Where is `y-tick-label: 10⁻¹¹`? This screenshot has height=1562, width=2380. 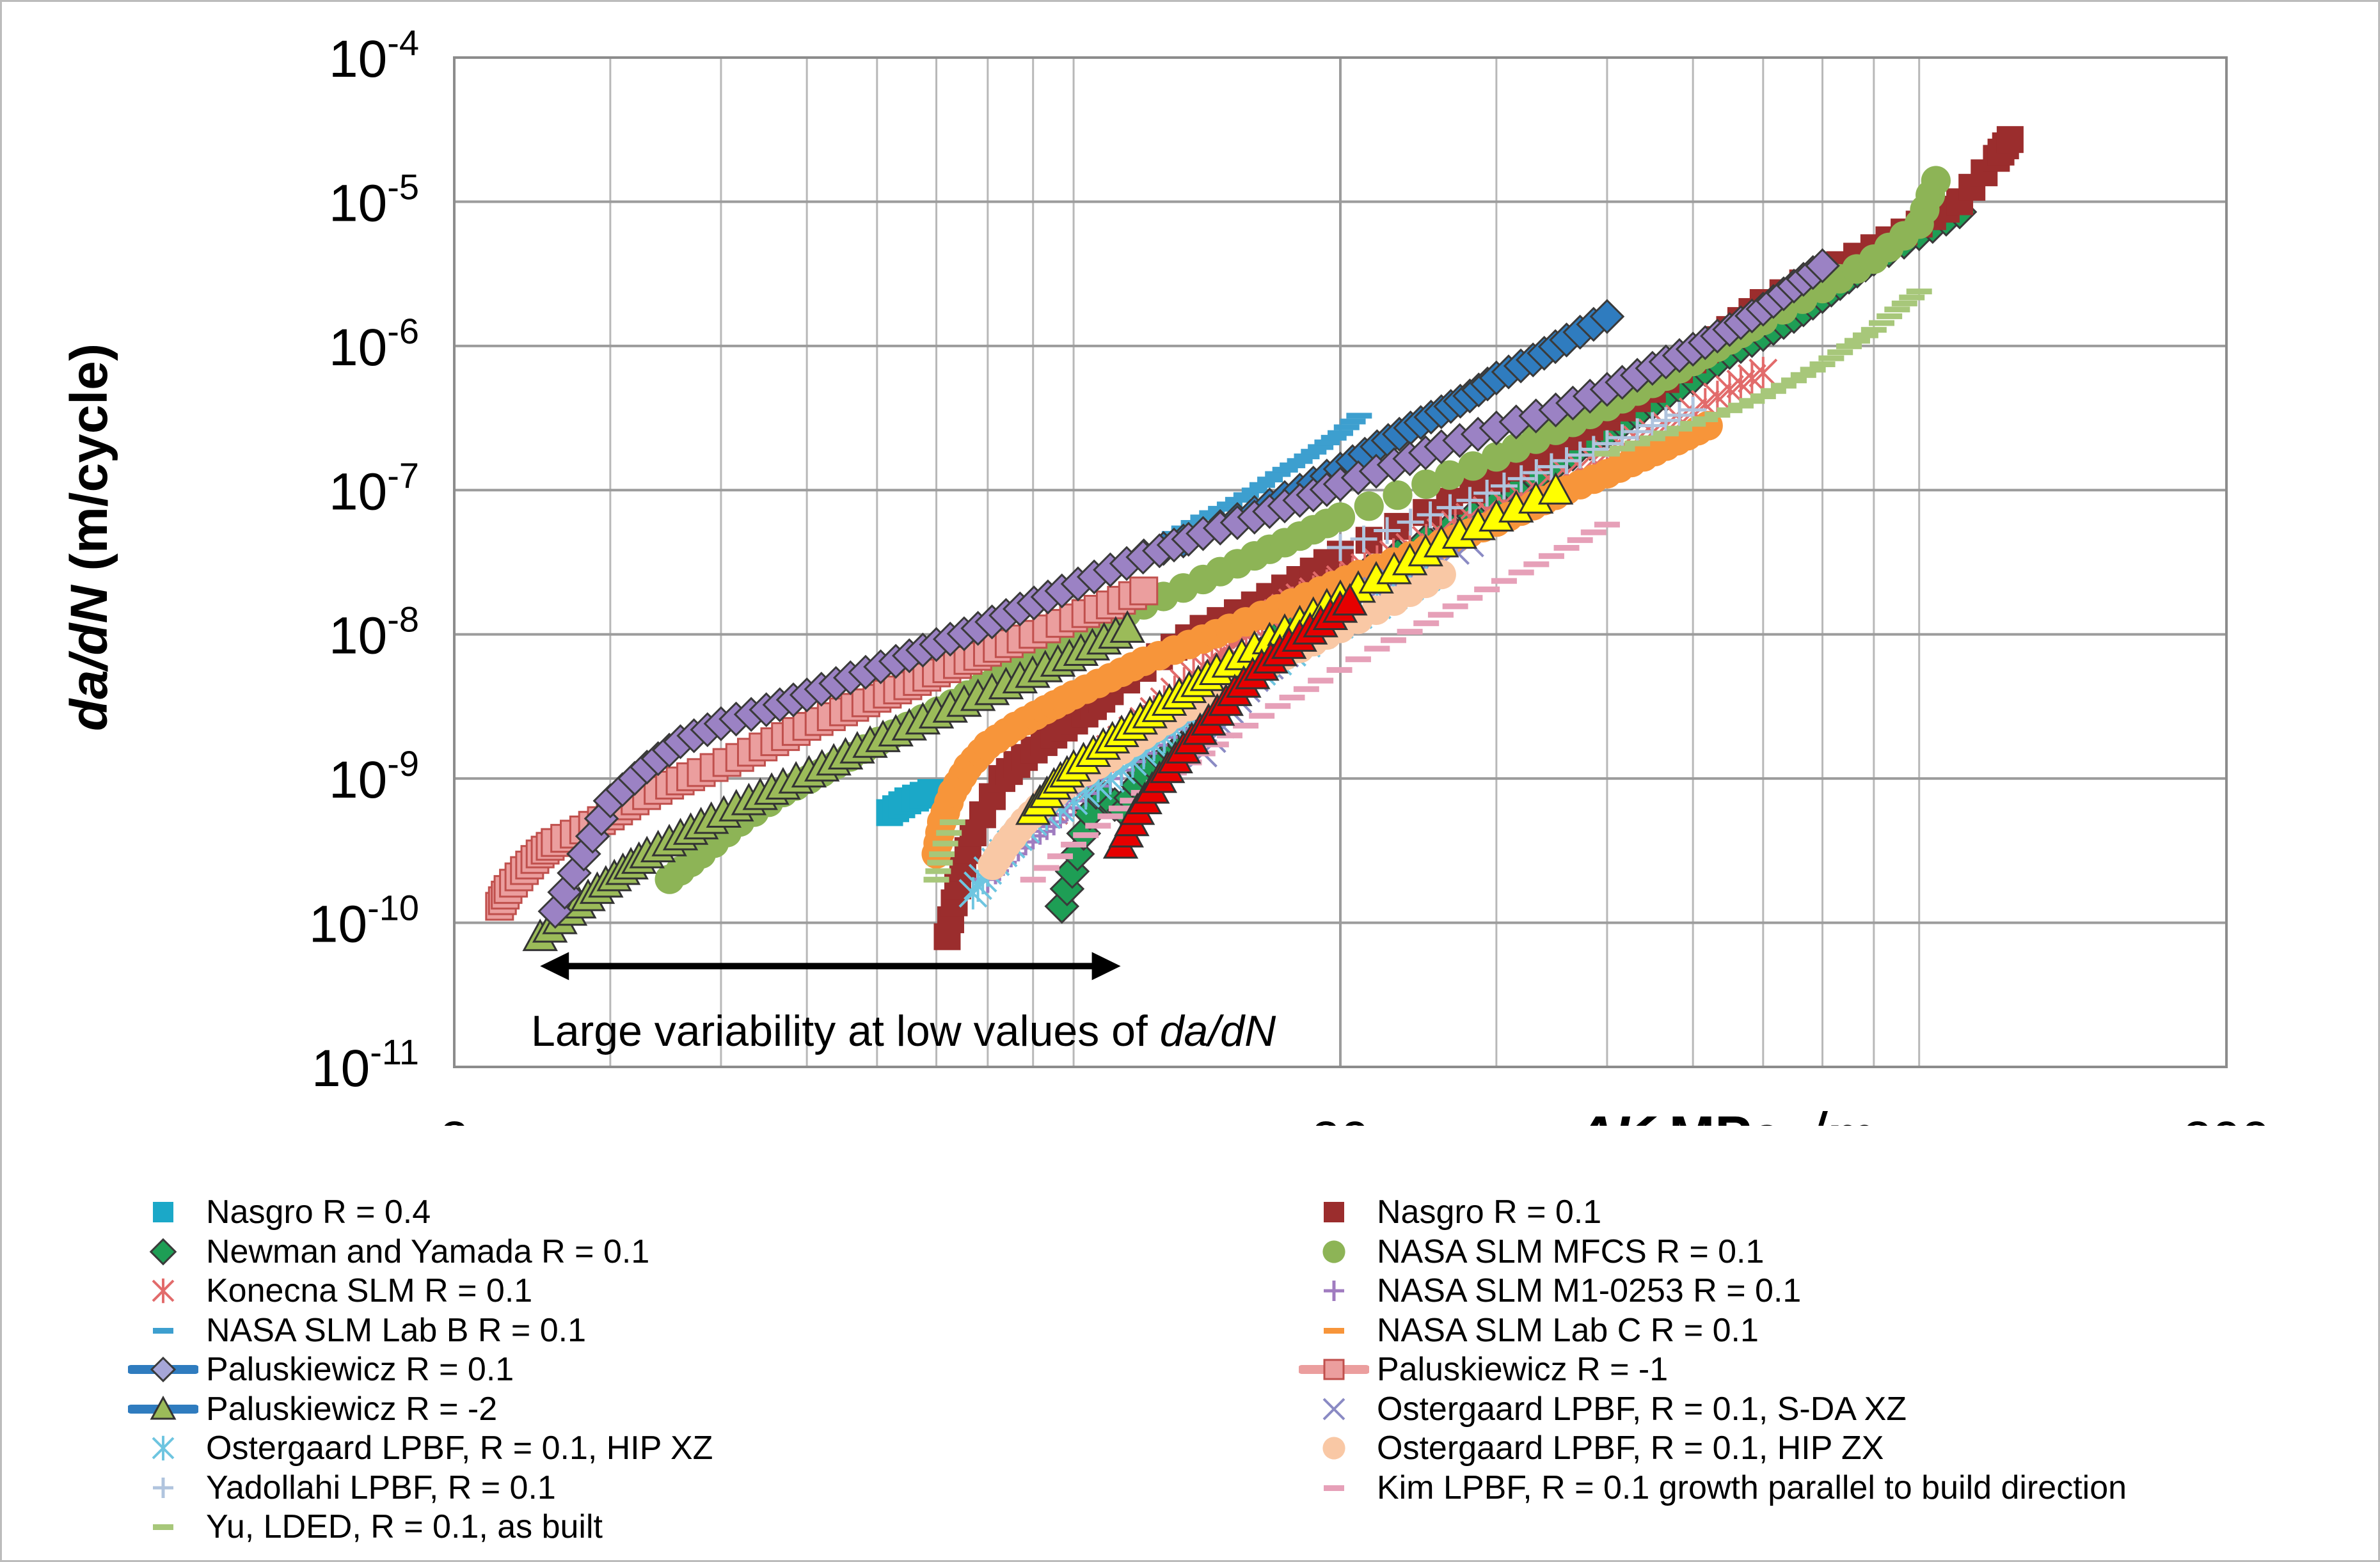 y-tick-label: 10⁻¹¹ is located at coordinates (365, 1065).